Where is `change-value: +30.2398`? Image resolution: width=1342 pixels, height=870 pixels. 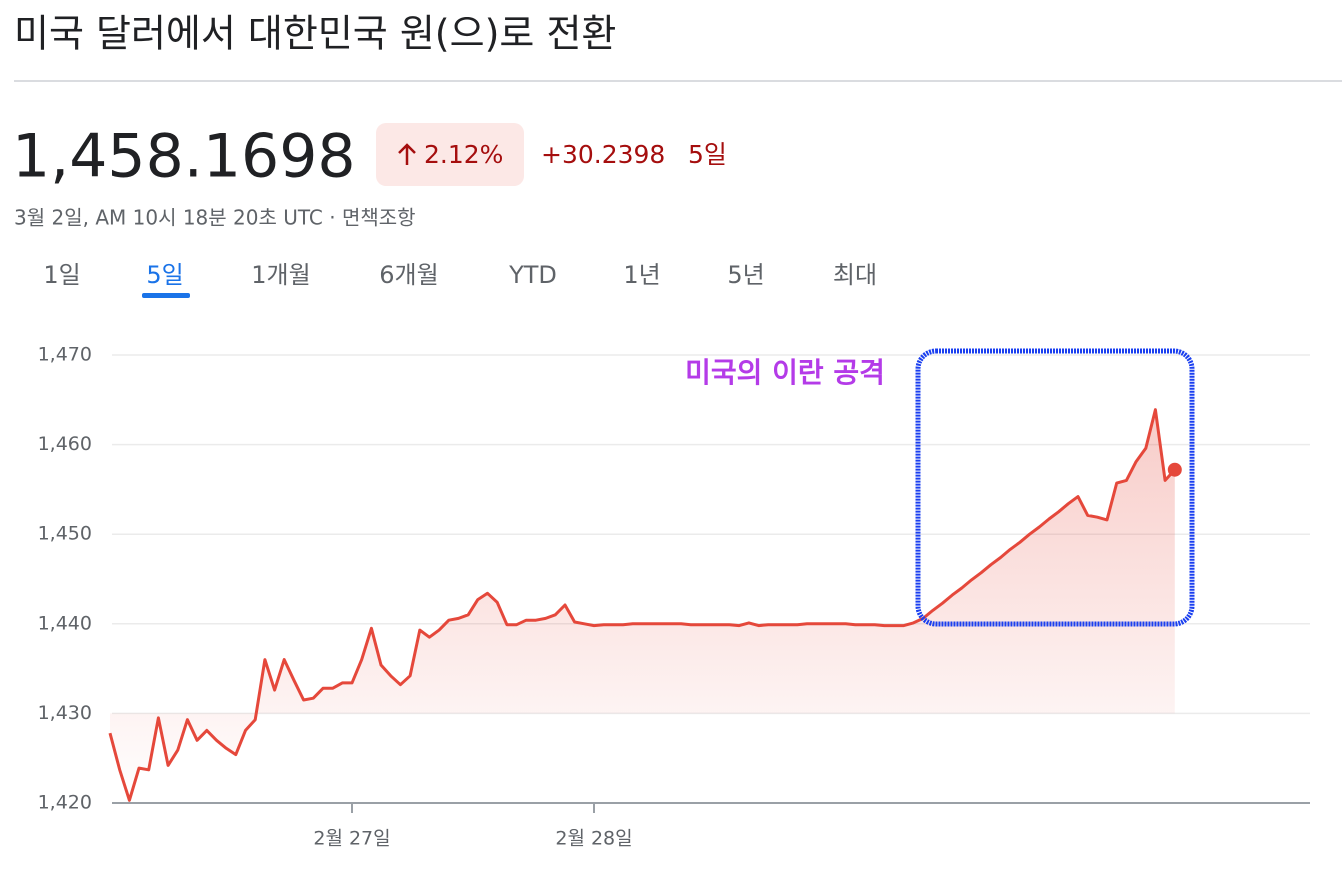
change-value: +30.2398 is located at coordinates (603, 154).